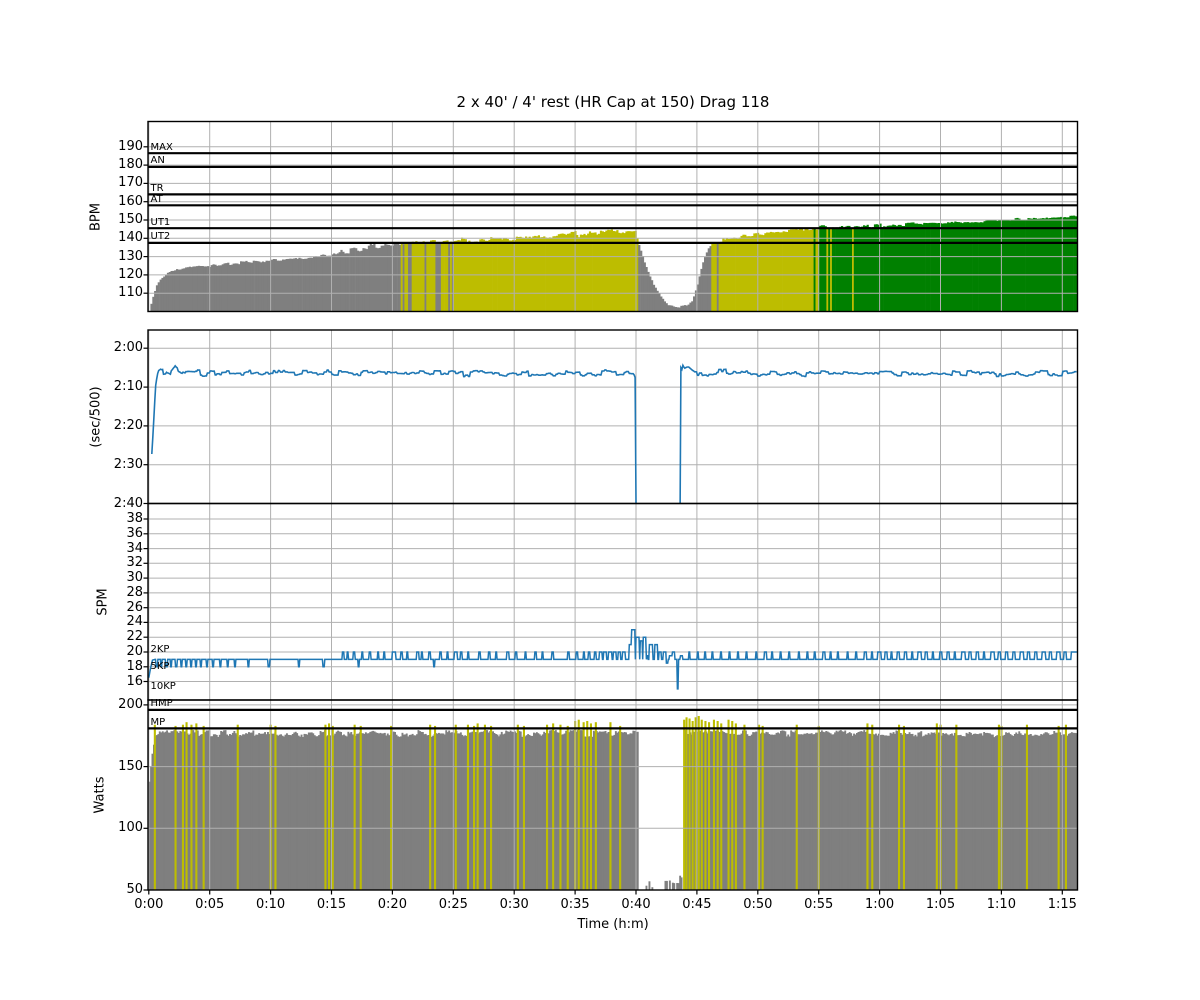 The height and width of the screenshot is (1000, 1200). Describe the element at coordinates (160, 222) in the screenshot. I see `hr-zone-label-ut1: UT1` at that location.